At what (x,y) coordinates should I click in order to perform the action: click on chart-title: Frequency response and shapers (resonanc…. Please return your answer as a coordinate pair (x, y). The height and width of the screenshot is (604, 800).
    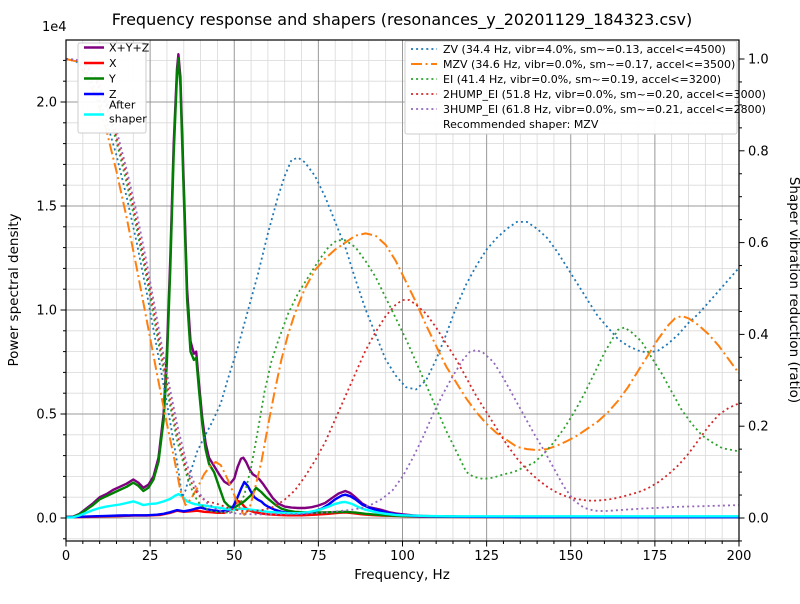
    Looking at the image, I should click on (402, 20).